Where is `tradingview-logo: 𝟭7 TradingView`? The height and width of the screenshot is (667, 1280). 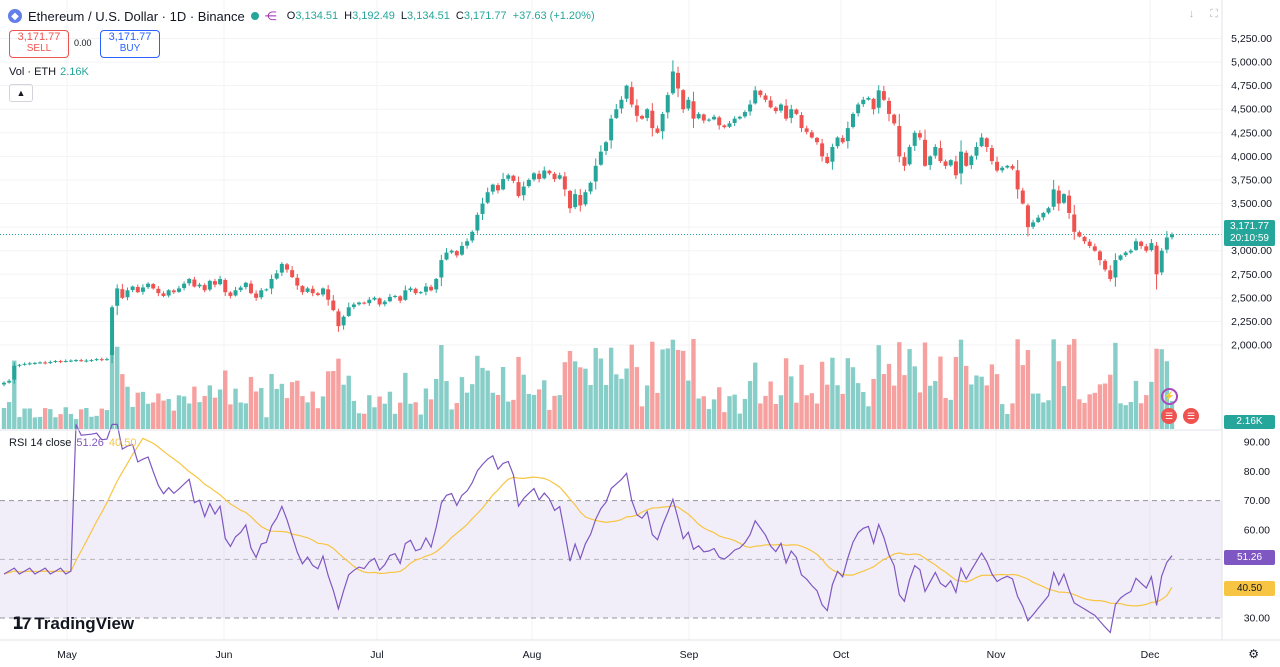
tradingview-logo: 𝟭7 TradingView is located at coordinates (73, 624).